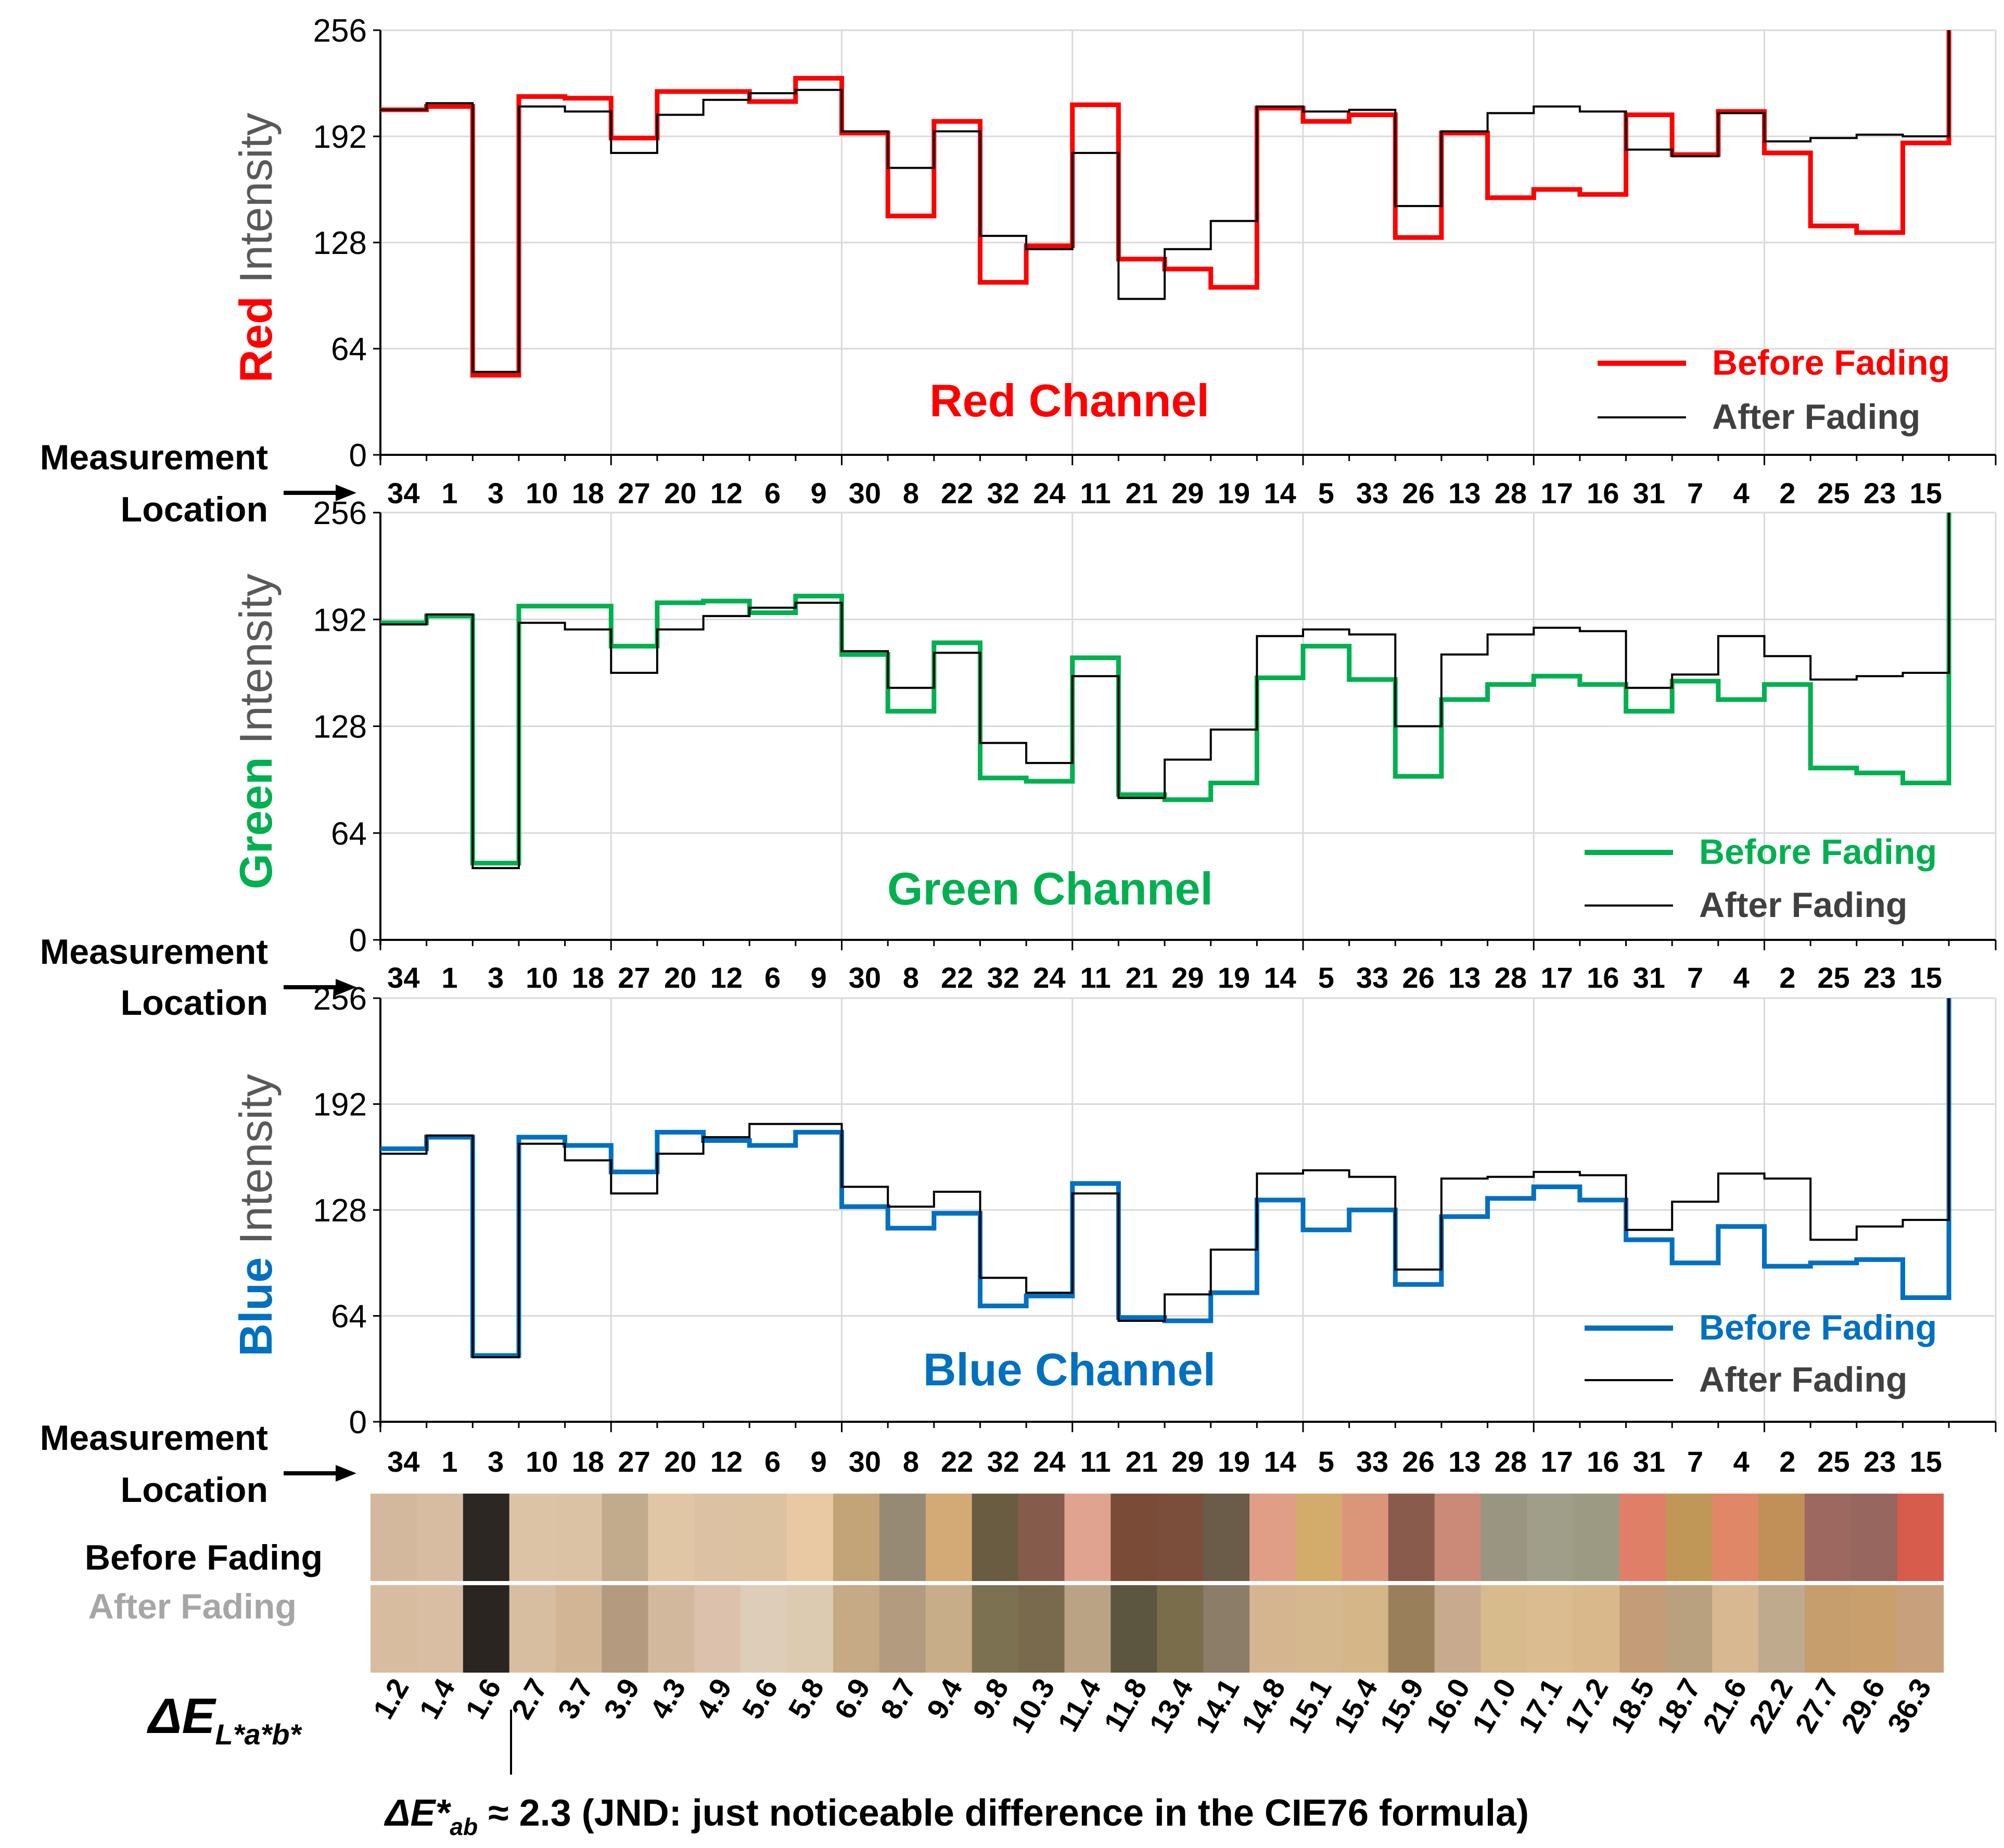 The width and height of the screenshot is (2004, 1848). I want to click on delta-e-value: 29.6, so click(1863, 1706).